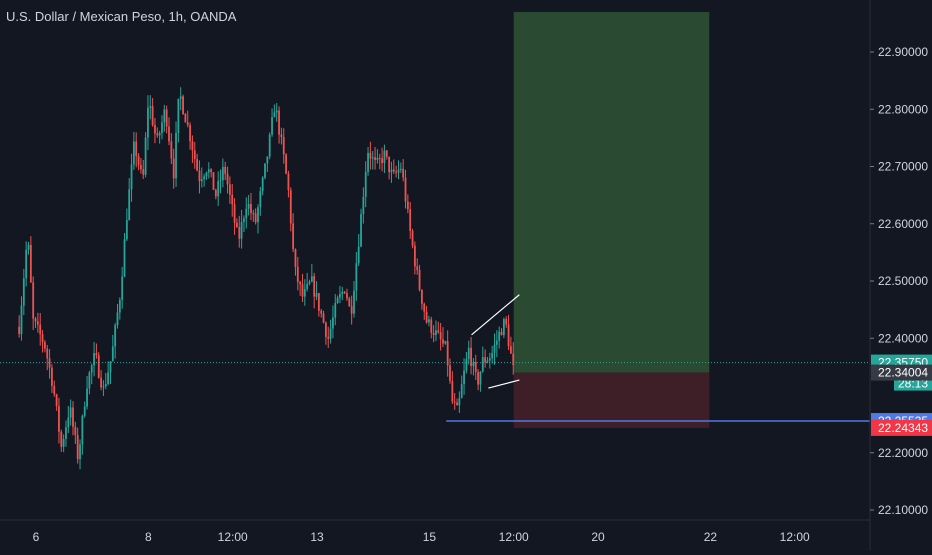 The image size is (932, 555). Describe the element at coordinates (903, 510) in the screenshot. I see `y-tick-label: 22.10000` at that location.